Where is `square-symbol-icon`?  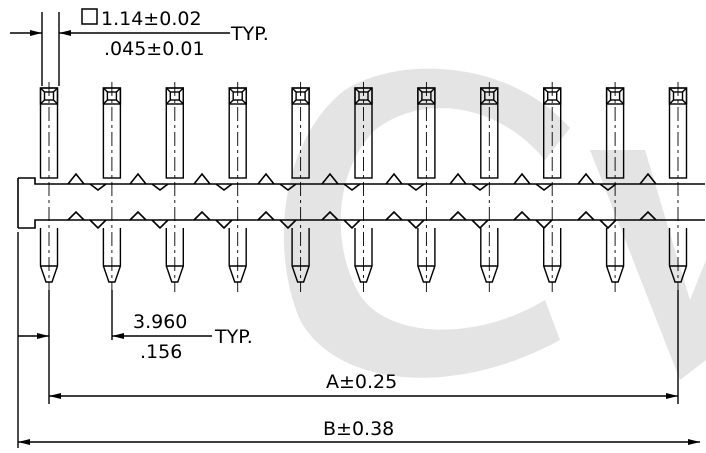 square-symbol-icon is located at coordinates (89, 16).